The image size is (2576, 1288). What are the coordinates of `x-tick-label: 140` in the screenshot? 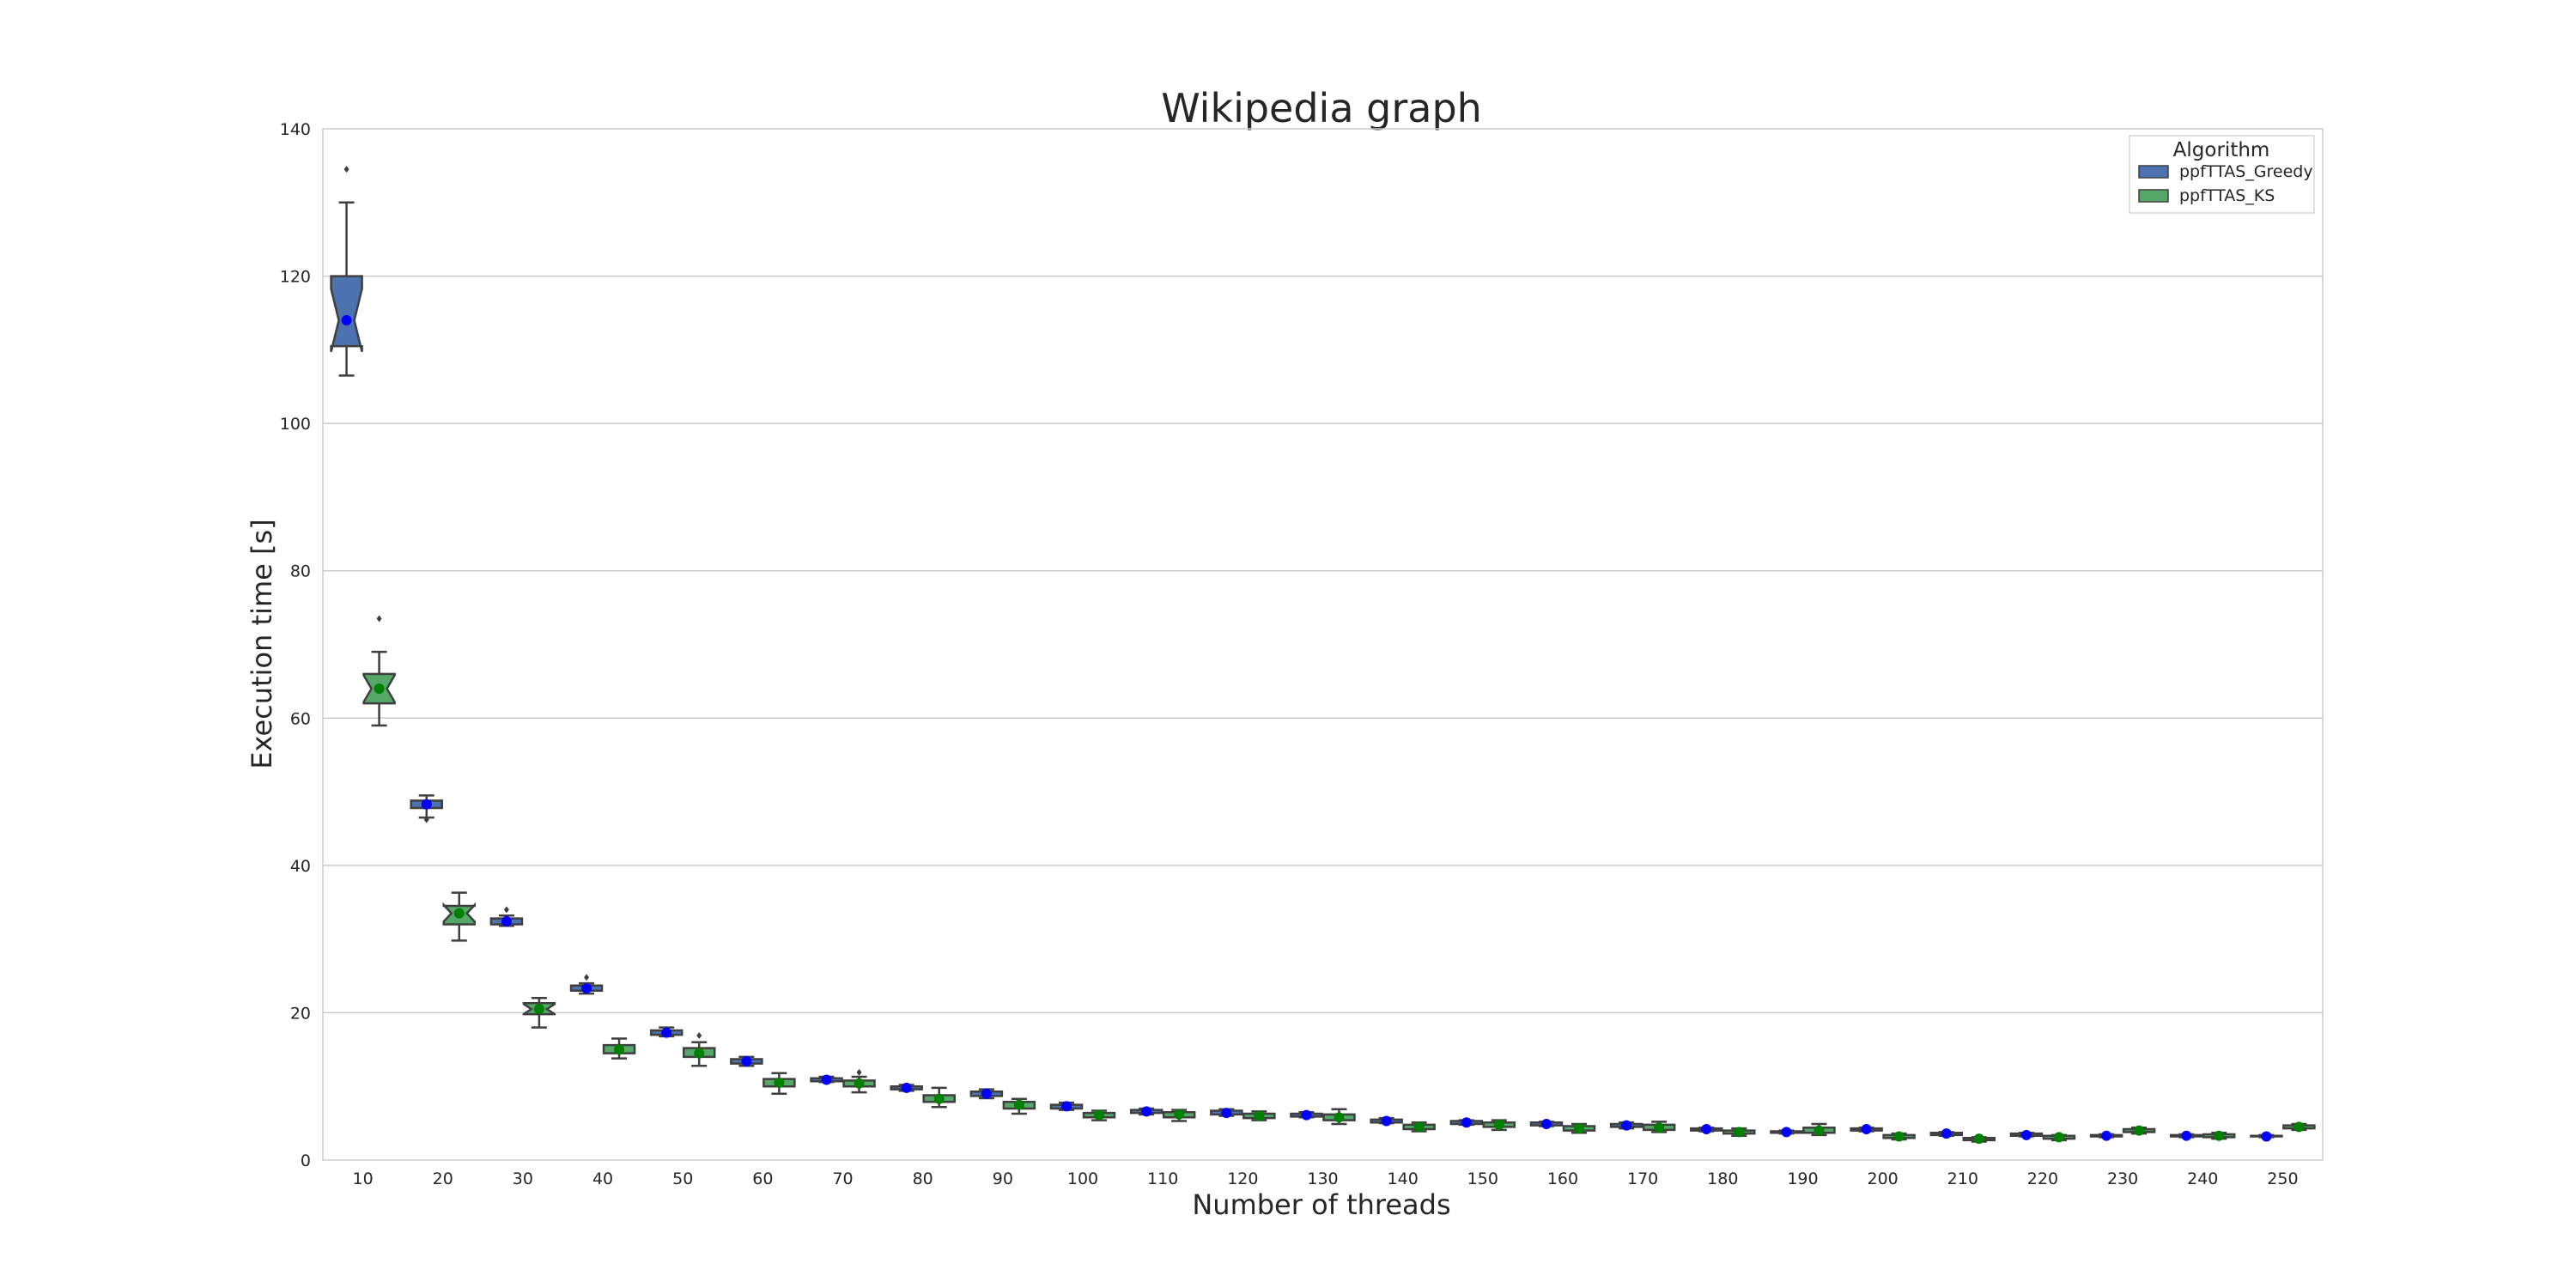 It's located at (1404, 1179).